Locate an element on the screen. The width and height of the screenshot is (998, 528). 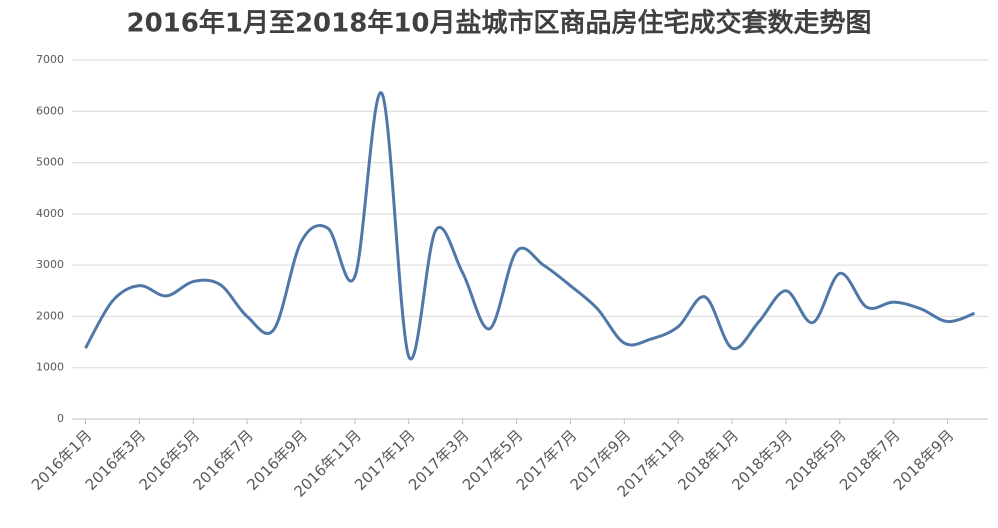
y-tick-label: 6000 is located at coordinates (50, 110).